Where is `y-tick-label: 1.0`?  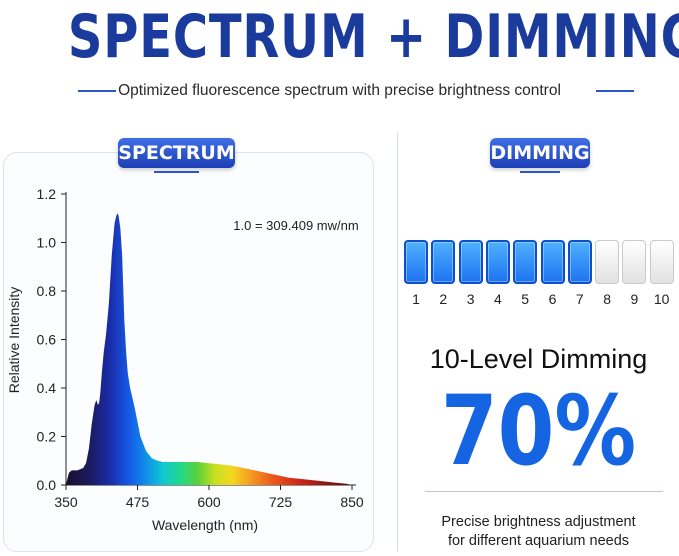
y-tick-label: 1.0 is located at coordinates (47, 243).